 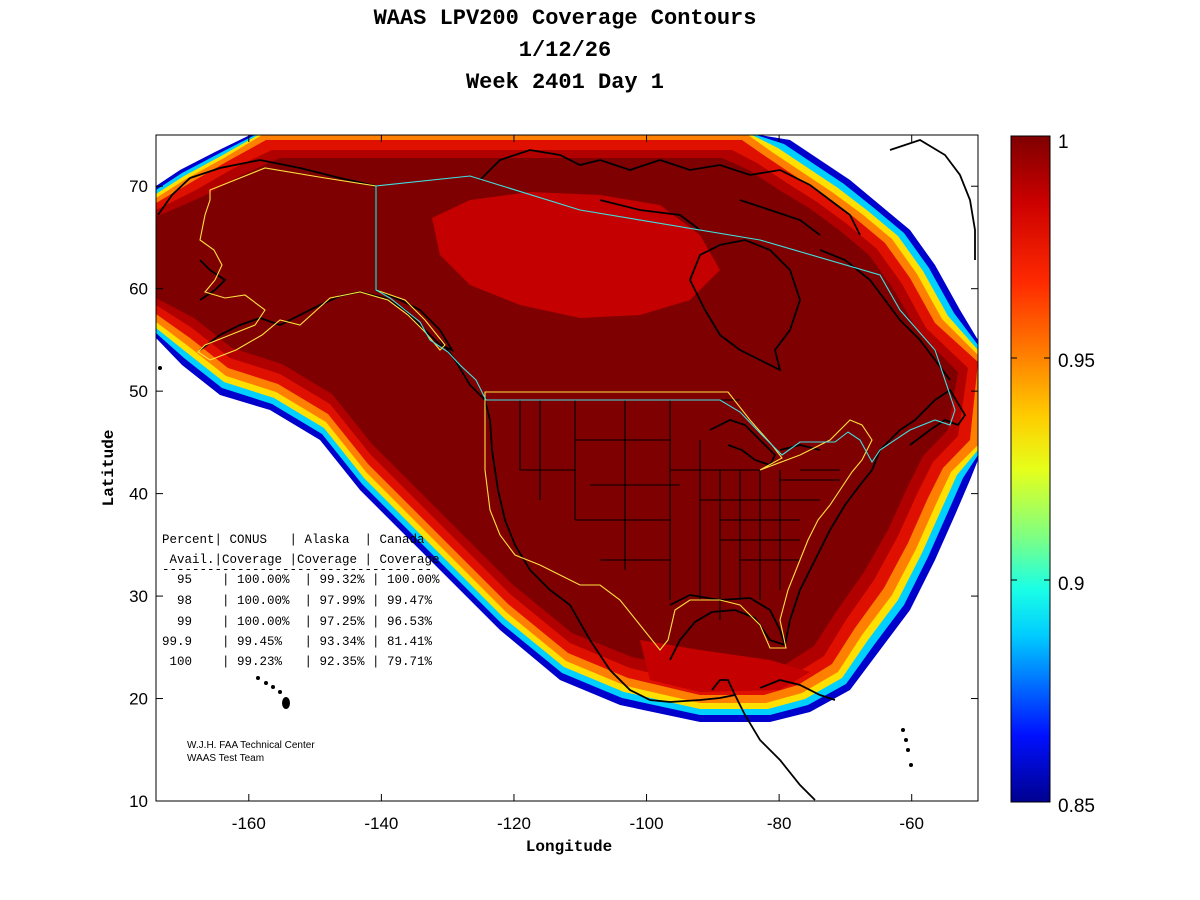 I want to click on x-tick-label: -120, so click(x=514, y=823).